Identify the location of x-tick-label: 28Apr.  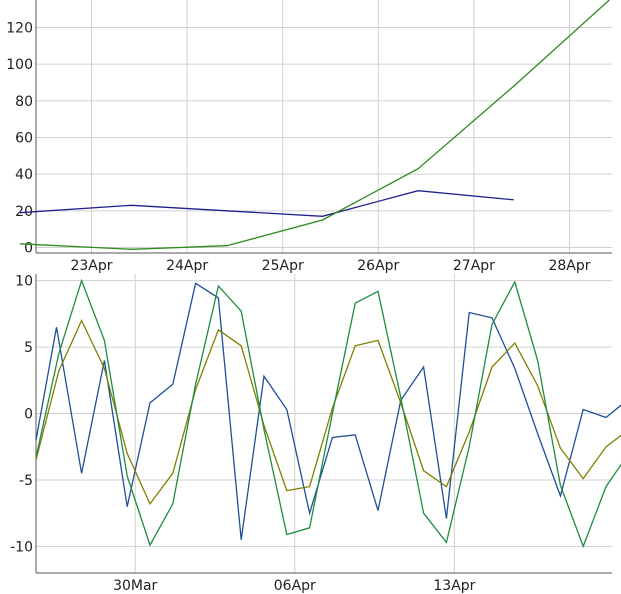
(569, 266).